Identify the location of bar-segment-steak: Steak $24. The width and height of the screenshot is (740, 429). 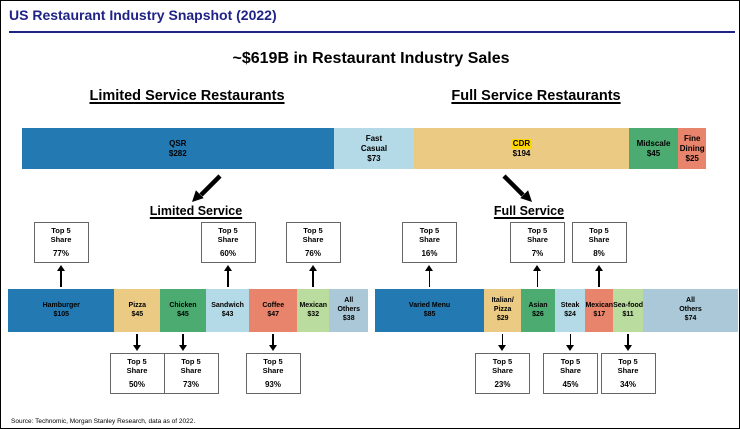
(570, 310).